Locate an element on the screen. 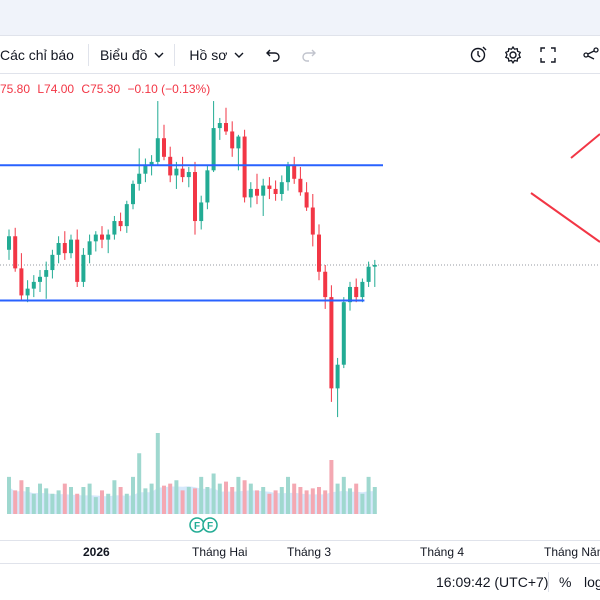 The height and width of the screenshot is (600, 600). indicators-label: Các chỉ báo is located at coordinates (37, 54).